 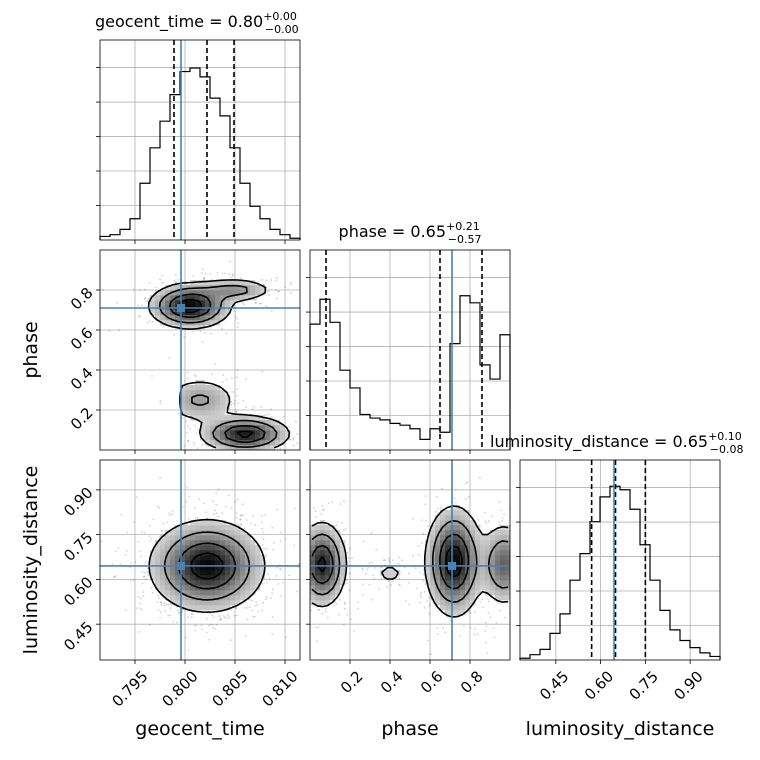 I want to click on histogram-steps, so click(x=620, y=572).